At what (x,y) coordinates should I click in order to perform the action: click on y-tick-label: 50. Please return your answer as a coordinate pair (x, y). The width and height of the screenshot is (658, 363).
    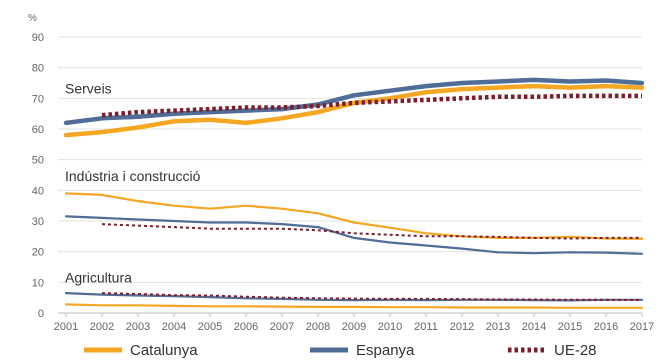
    Looking at the image, I should click on (38, 161).